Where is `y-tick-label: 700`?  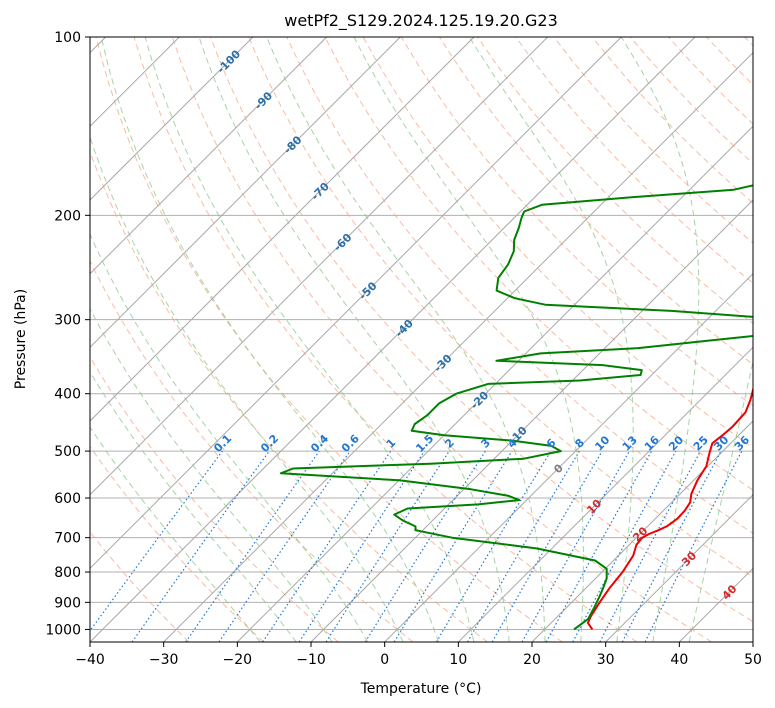
y-tick-label: 700 is located at coordinates (67, 539).